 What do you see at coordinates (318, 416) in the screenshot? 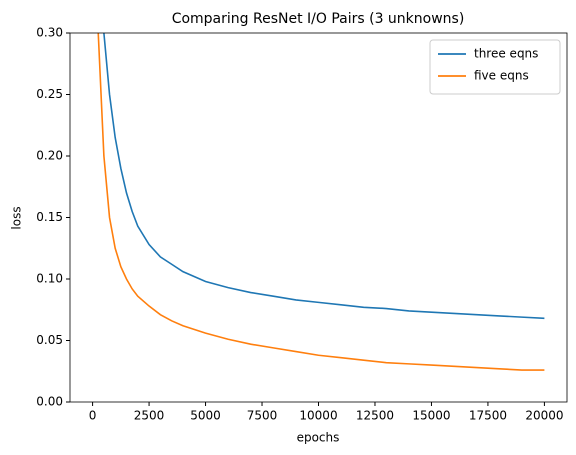
I see `x-tick-label: 10000` at bounding box center [318, 416].